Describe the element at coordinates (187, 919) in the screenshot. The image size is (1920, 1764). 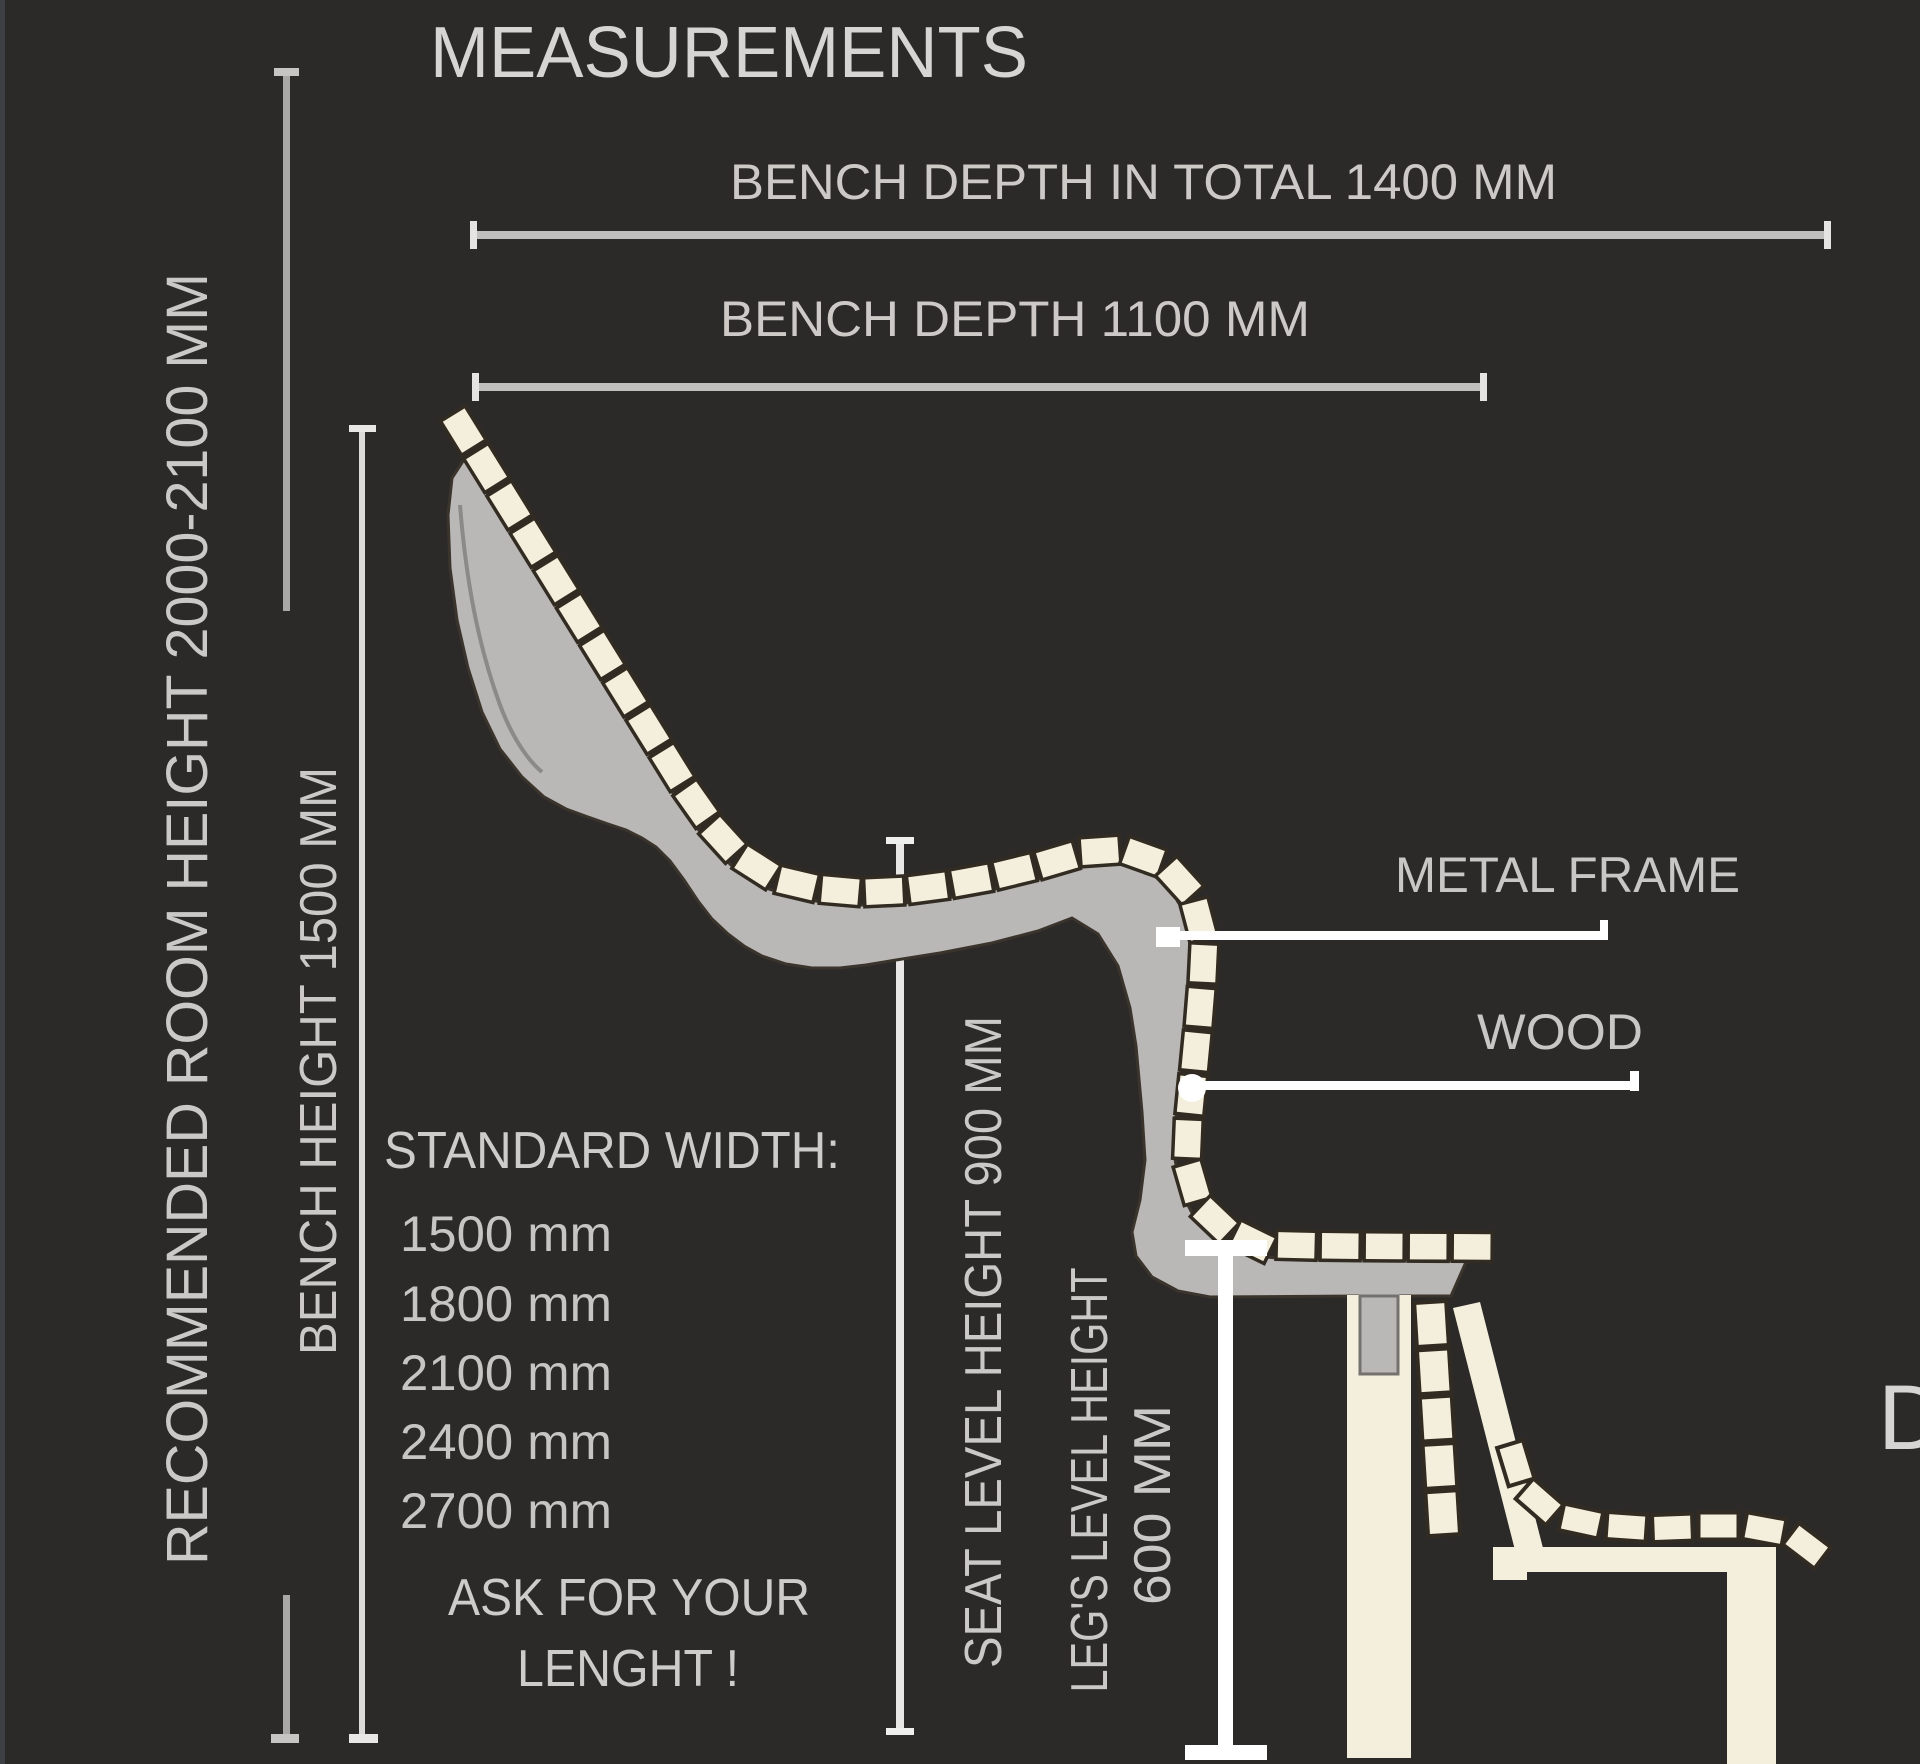
I see `svg-text:RECOMMENDED ROOM HEIGHT 2000-2: RECOMMENDED ROOM HEIGHT 2000-2100 MM` at that location.